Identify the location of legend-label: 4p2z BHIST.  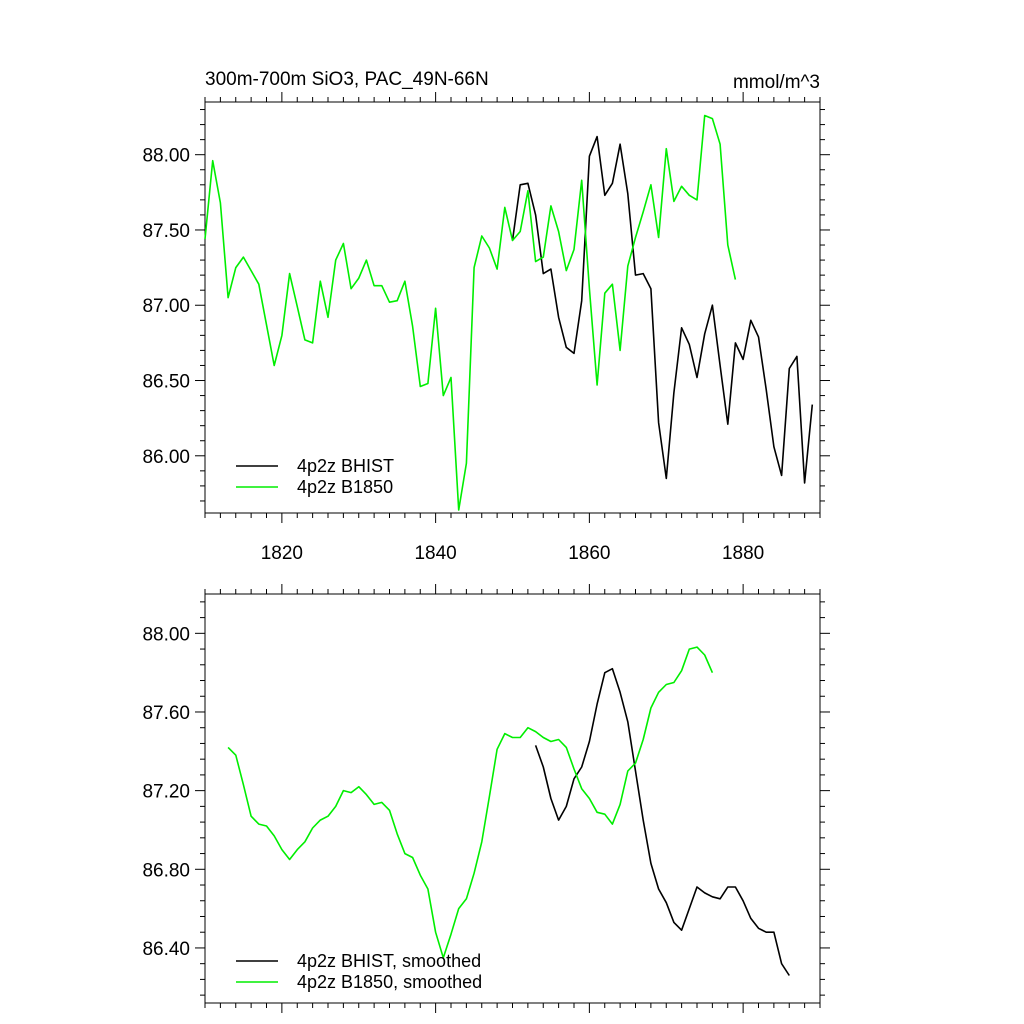
(345, 466).